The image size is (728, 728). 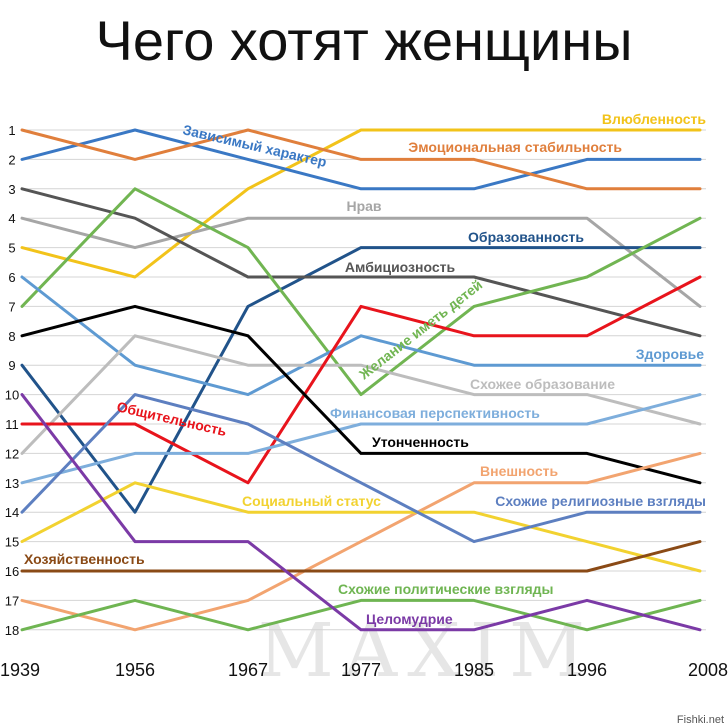 I want to click on y-tick-label: 5, so click(x=11, y=248).